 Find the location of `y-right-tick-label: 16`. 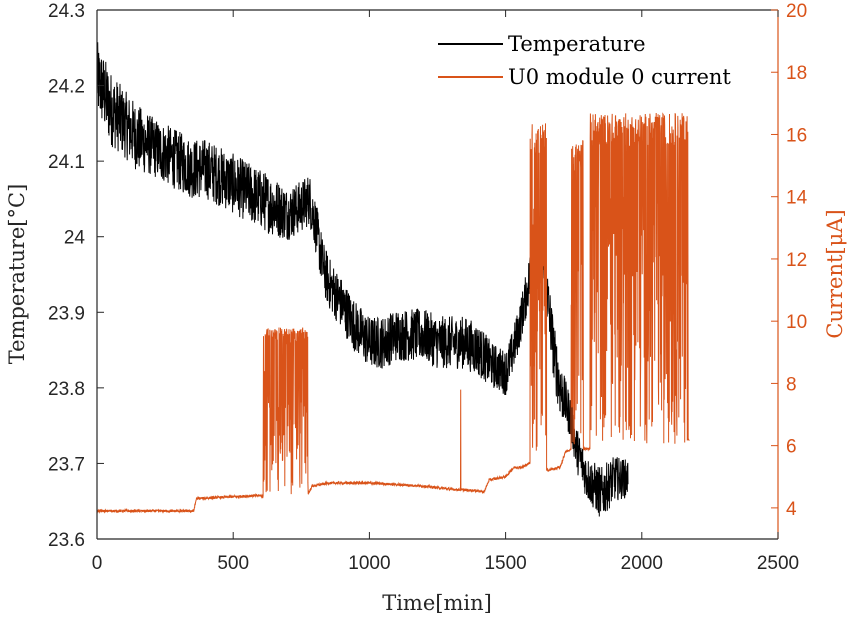

y-right-tick-label: 16 is located at coordinates (796, 135).